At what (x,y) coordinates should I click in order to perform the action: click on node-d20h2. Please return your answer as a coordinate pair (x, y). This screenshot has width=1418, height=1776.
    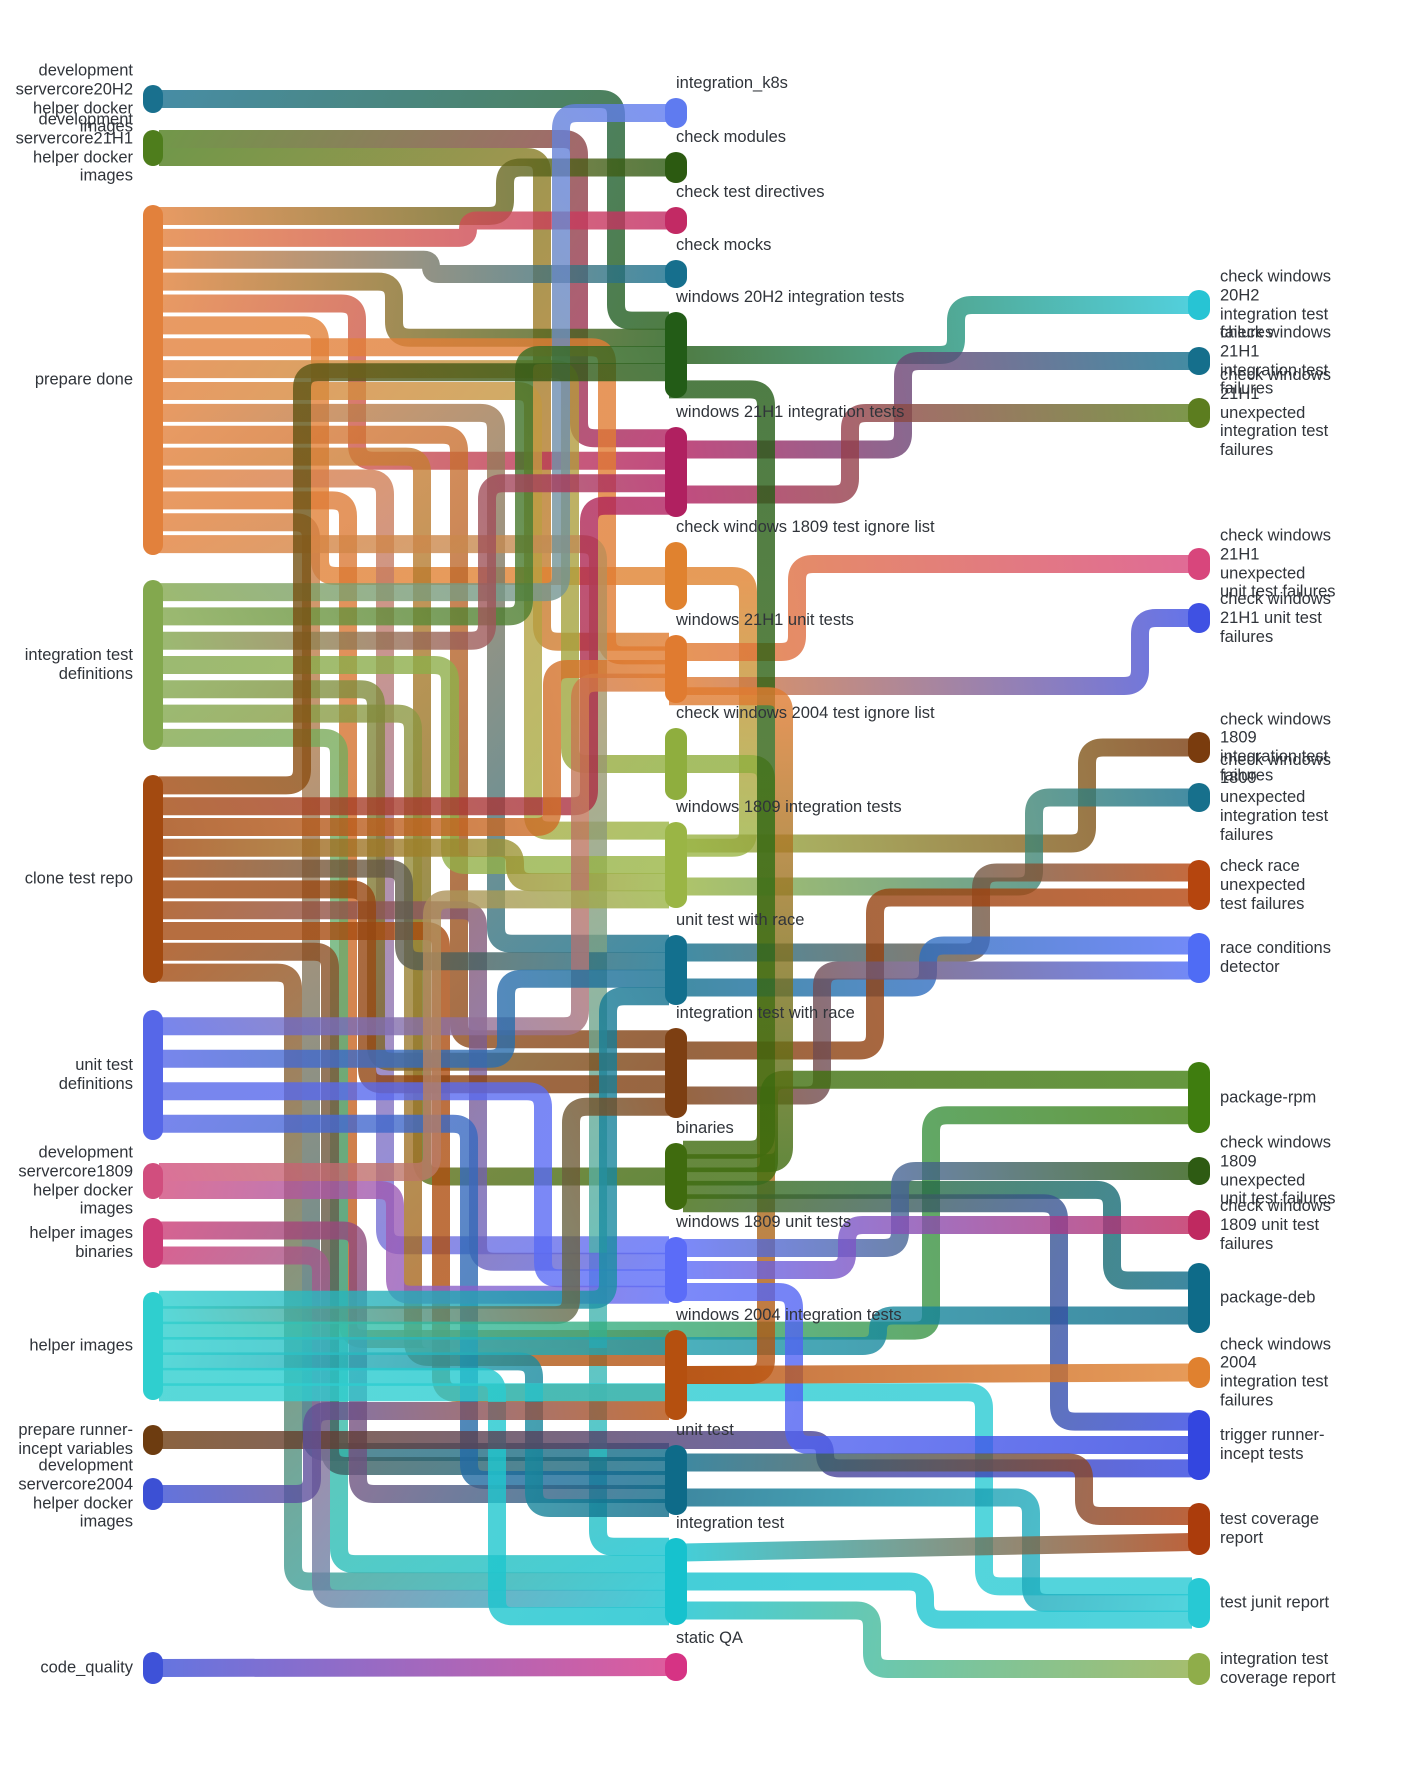
    Looking at the image, I should click on (153, 99).